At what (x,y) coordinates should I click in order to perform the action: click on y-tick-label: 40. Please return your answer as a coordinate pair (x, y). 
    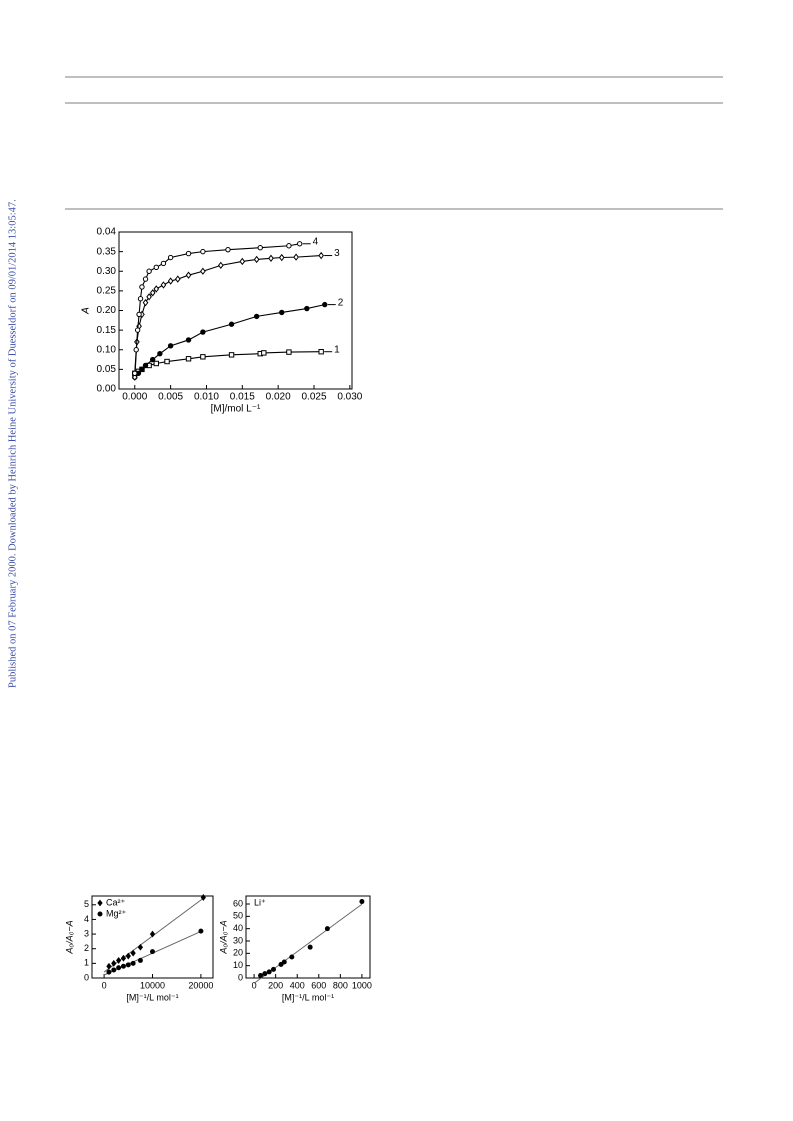
    Looking at the image, I should click on (238, 928).